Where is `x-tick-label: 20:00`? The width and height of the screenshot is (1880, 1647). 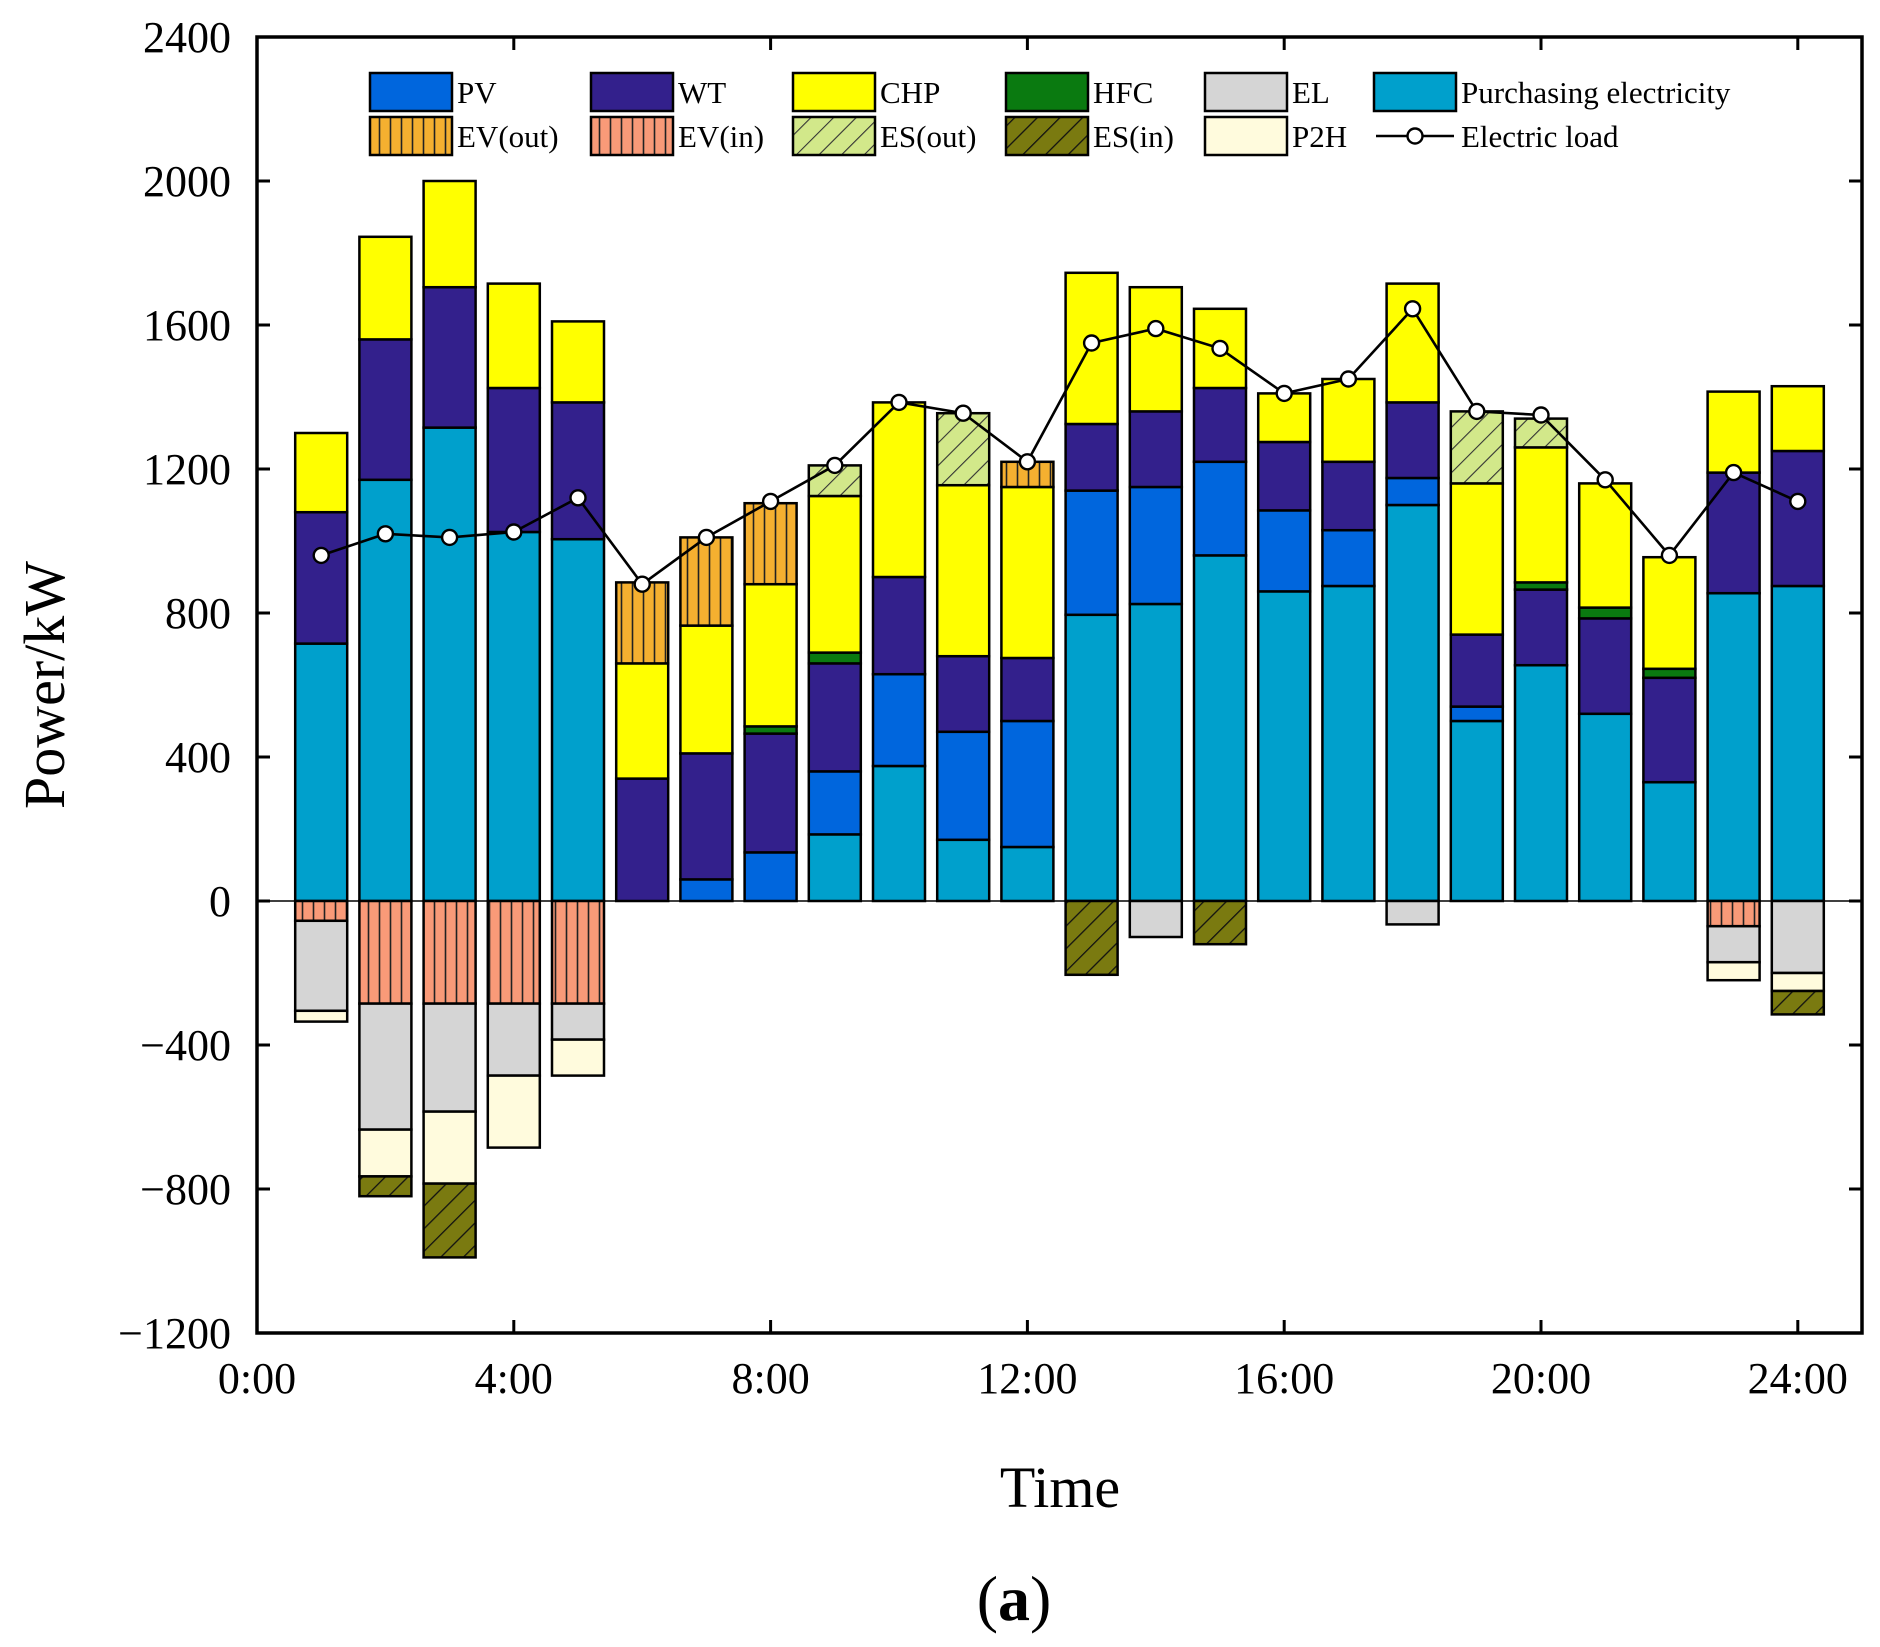
x-tick-label: 20:00 is located at coordinates (1541, 1378).